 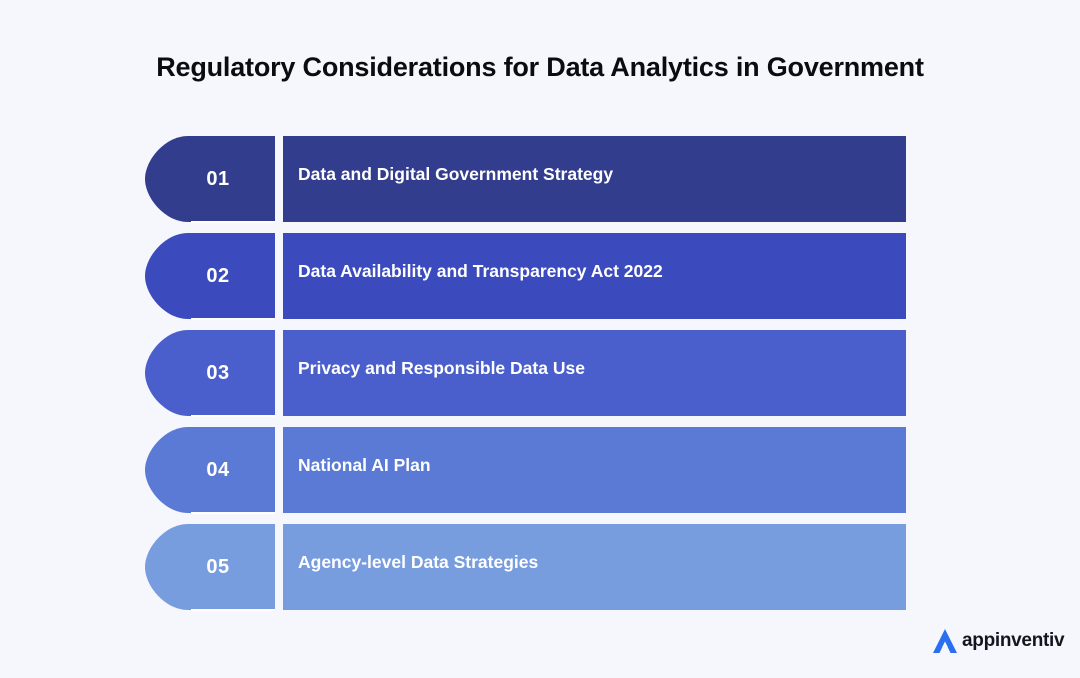 I want to click on number-tab: 05, so click(x=210, y=567).